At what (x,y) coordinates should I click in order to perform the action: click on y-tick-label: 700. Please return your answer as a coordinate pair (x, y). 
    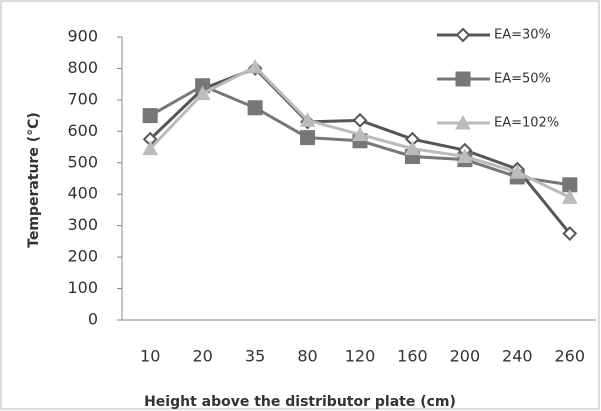
    Looking at the image, I should click on (82, 98).